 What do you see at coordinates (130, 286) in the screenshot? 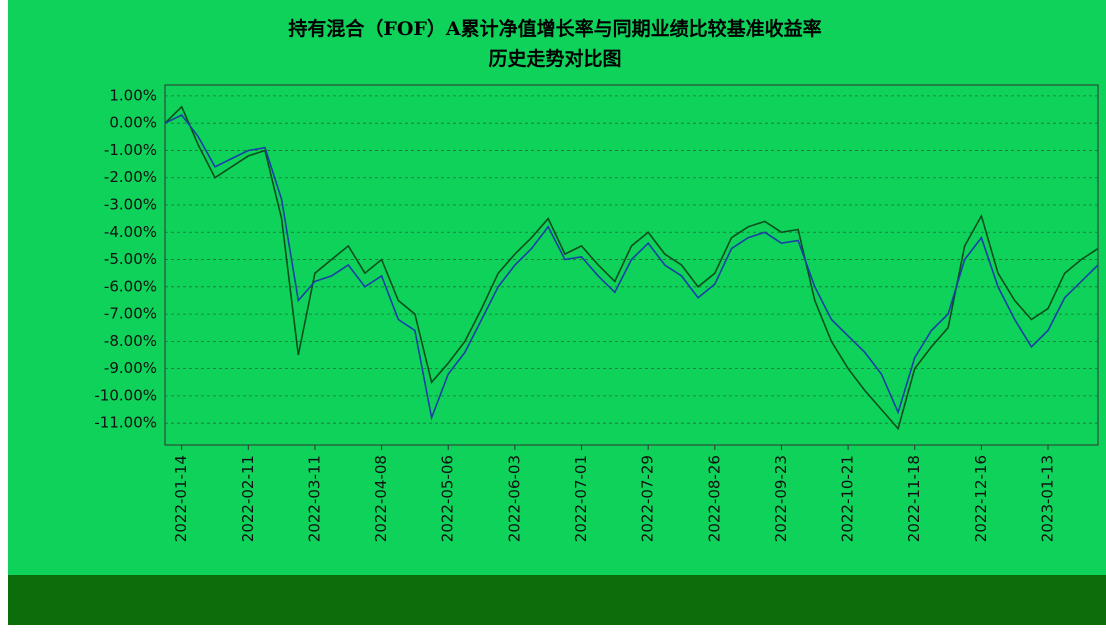
I see `y-tick-label: -6.00%` at bounding box center [130, 286].